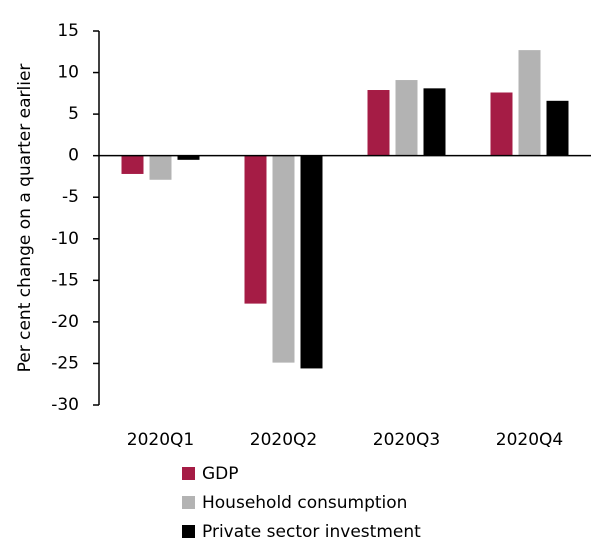 The height and width of the screenshot is (542, 591). What do you see at coordinates (65, 363) in the screenshot?
I see `y-tick-label: -25` at bounding box center [65, 363].